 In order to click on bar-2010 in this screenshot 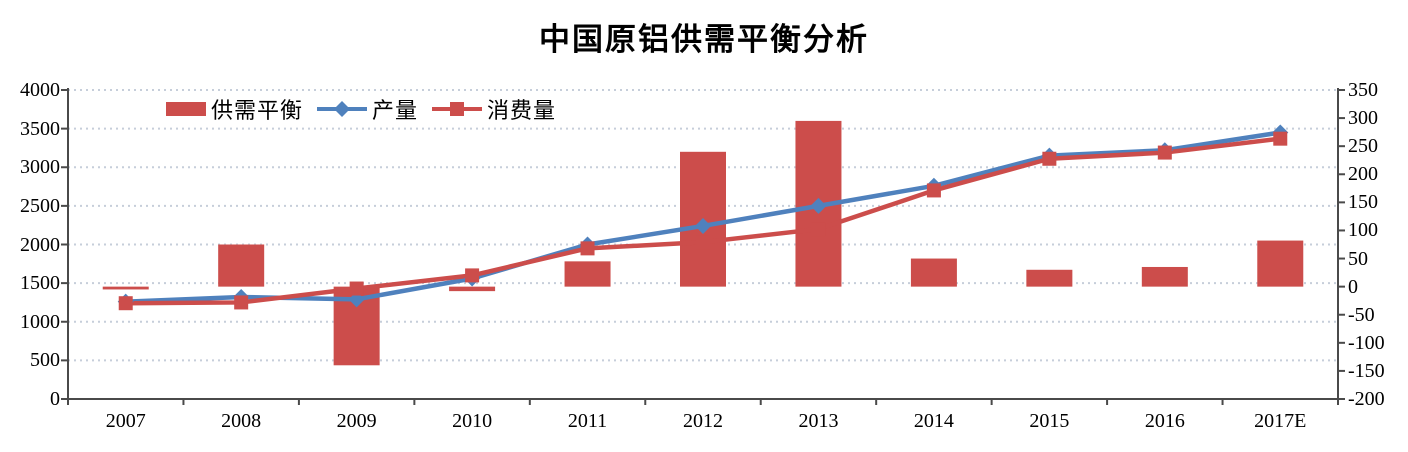, I will do `click(472, 289)`.